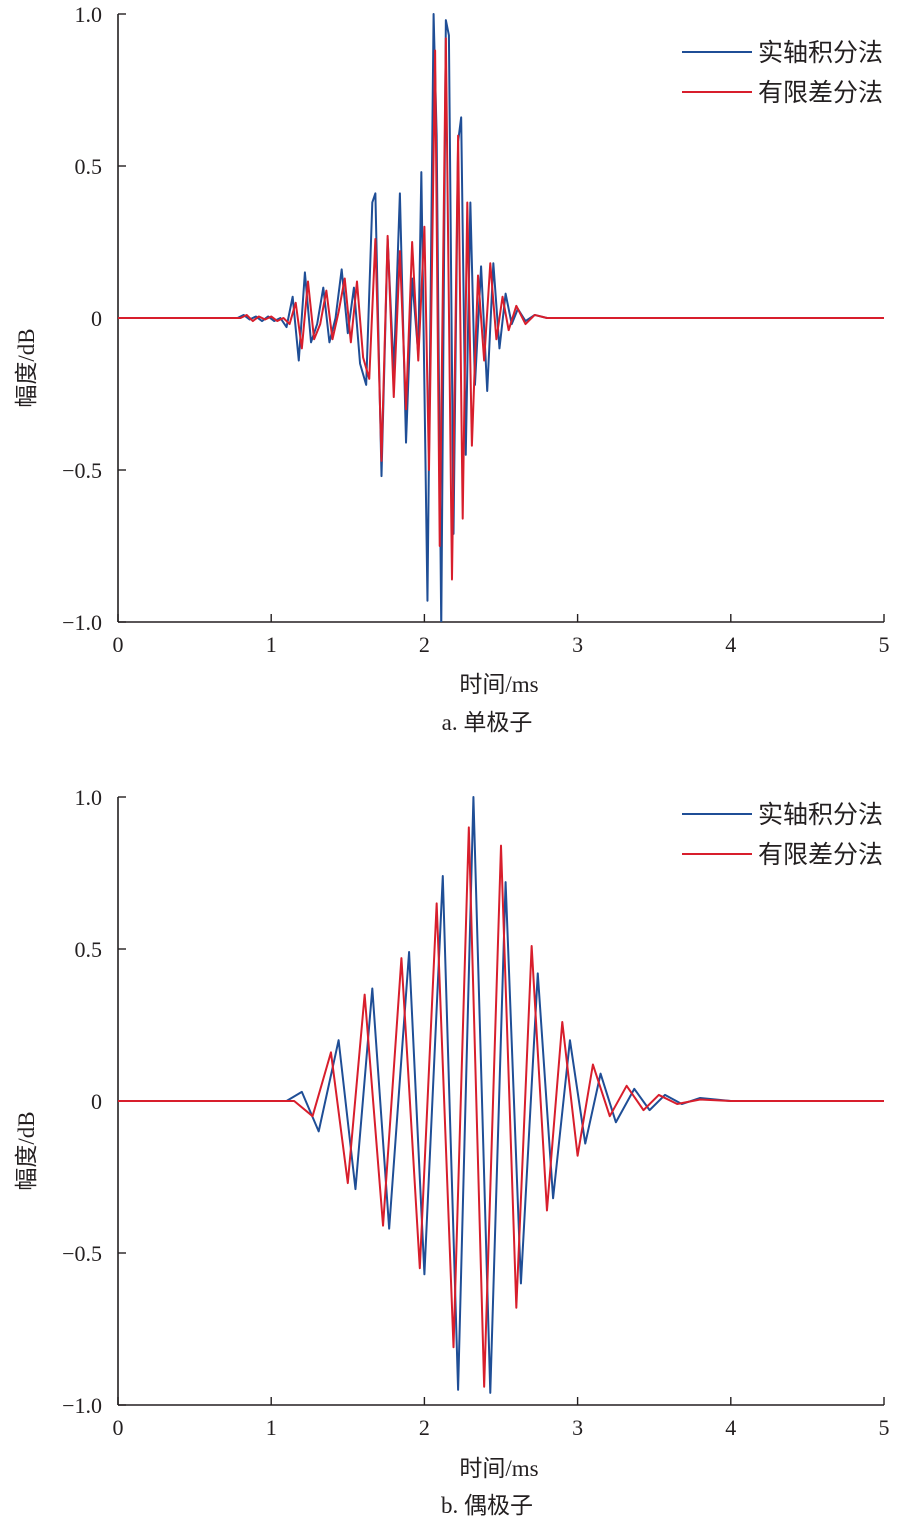  What do you see at coordinates (487, 1505) in the screenshot?
I see `chart-caption: b. 偶极子` at bounding box center [487, 1505].